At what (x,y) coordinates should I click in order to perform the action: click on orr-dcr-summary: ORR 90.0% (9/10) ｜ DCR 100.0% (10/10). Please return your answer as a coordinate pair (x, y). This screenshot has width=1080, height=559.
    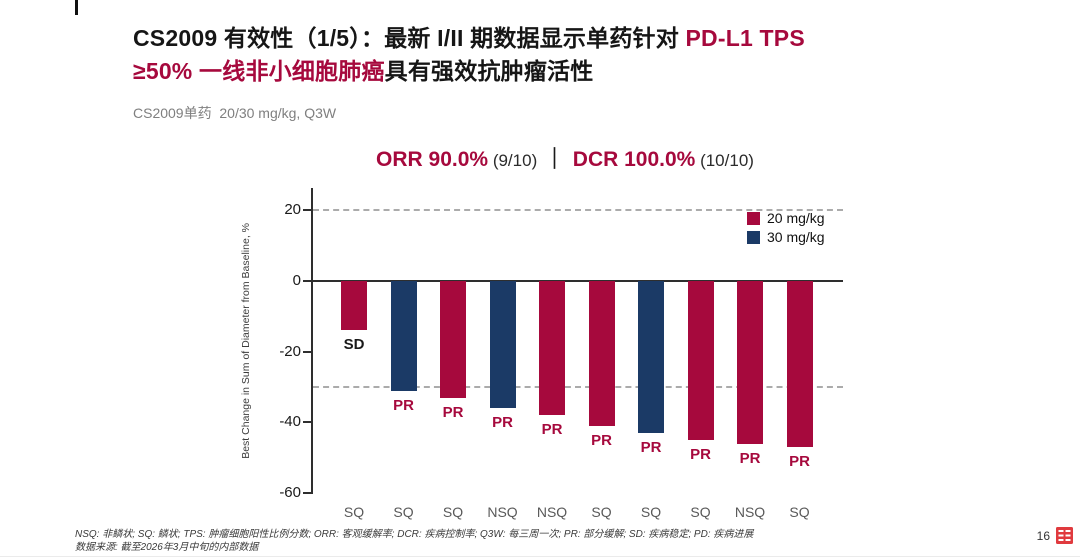
    Looking at the image, I should click on (565, 158).